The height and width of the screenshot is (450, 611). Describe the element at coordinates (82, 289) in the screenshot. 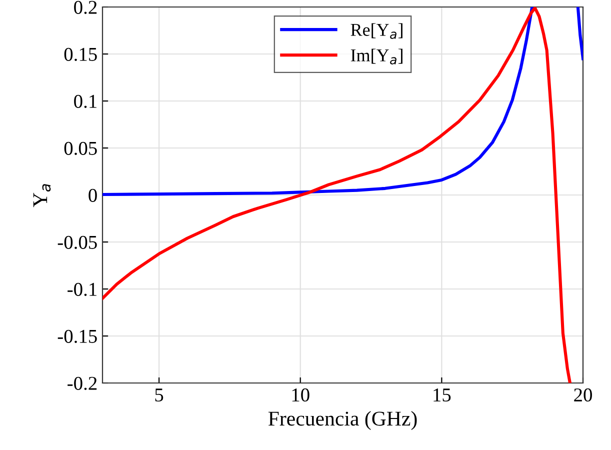

I see `y-tick-label: -0.1` at that location.